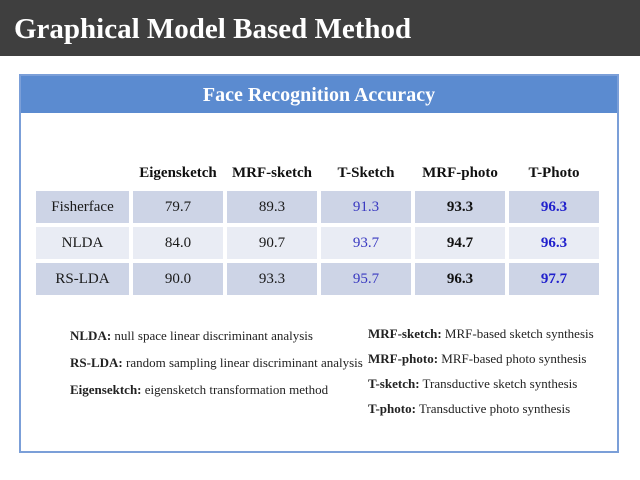 The image size is (640, 480). I want to click on footnote-desc: null space linear discriminant analysis, so click(212, 335).